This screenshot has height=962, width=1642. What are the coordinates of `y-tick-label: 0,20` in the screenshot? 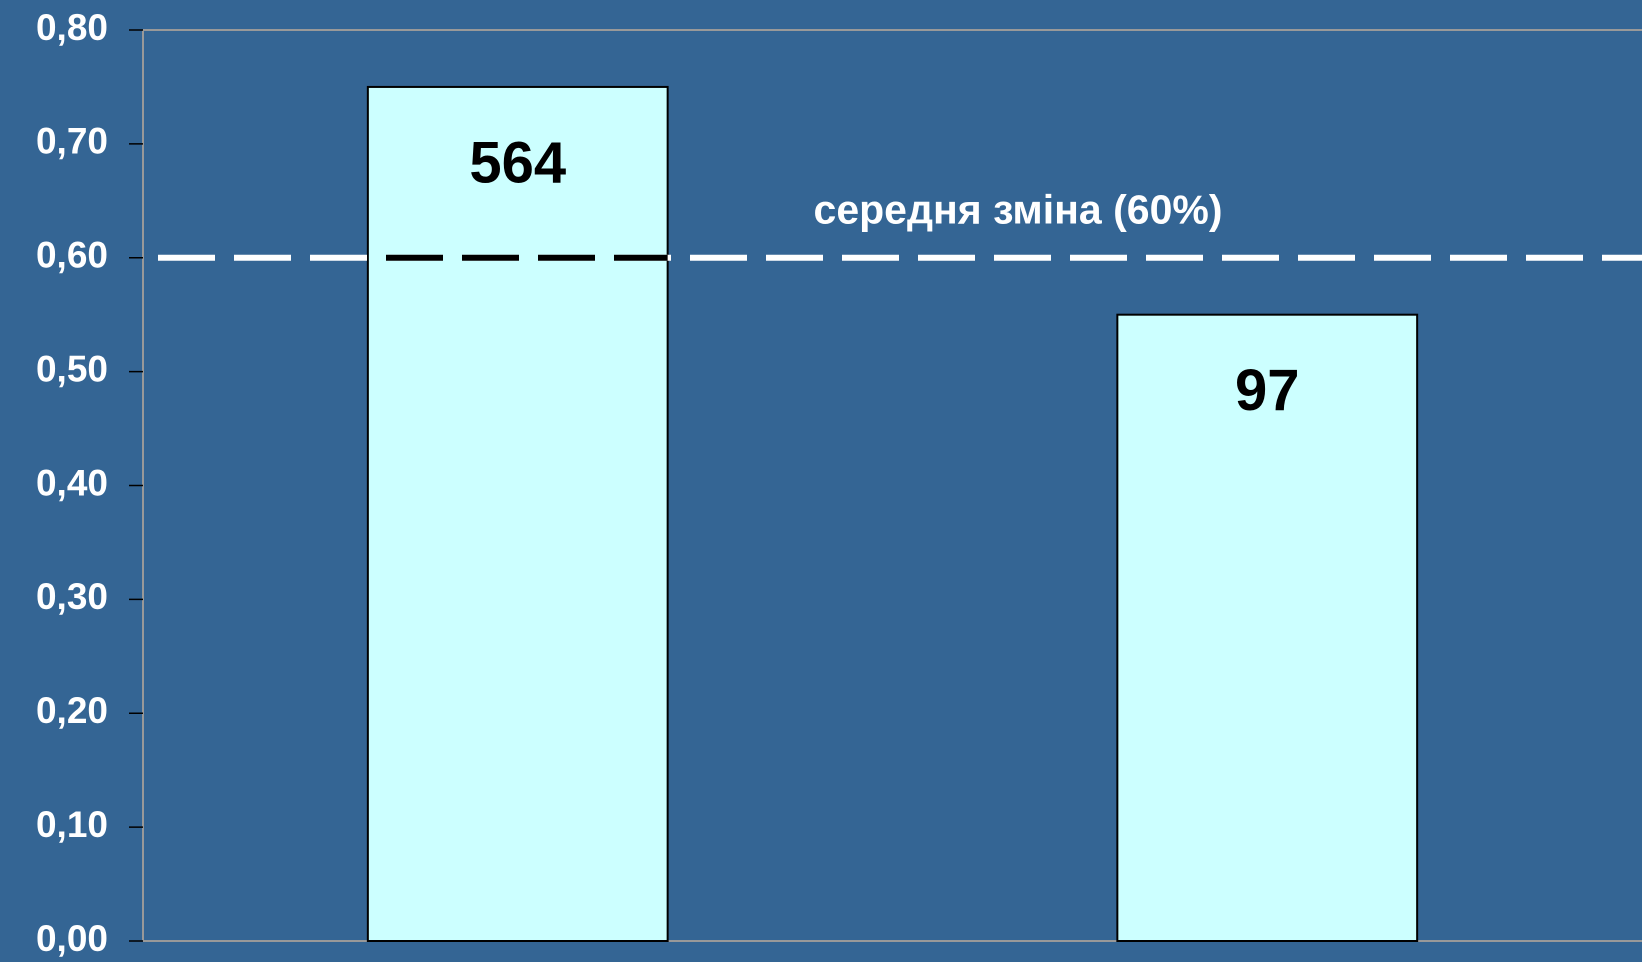 It's located at (72, 710).